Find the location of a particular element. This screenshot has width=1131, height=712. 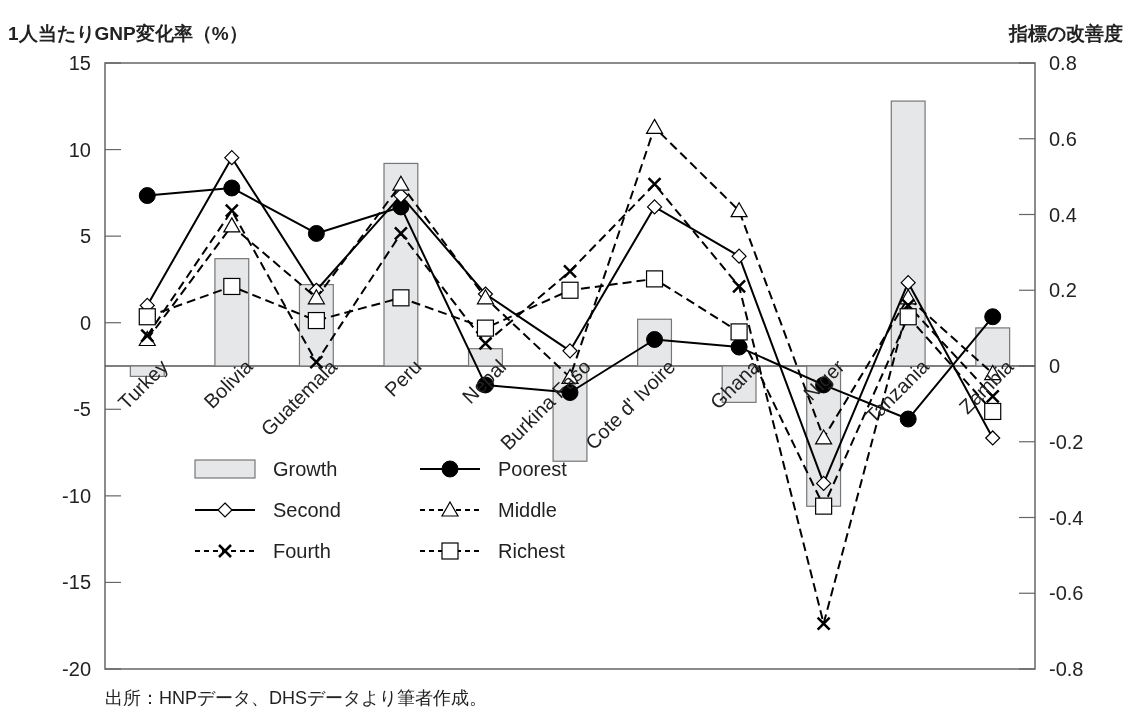

text: 出所：HNPデータ、DHSデータより筆者作成。 is located at coordinates (296, 698).